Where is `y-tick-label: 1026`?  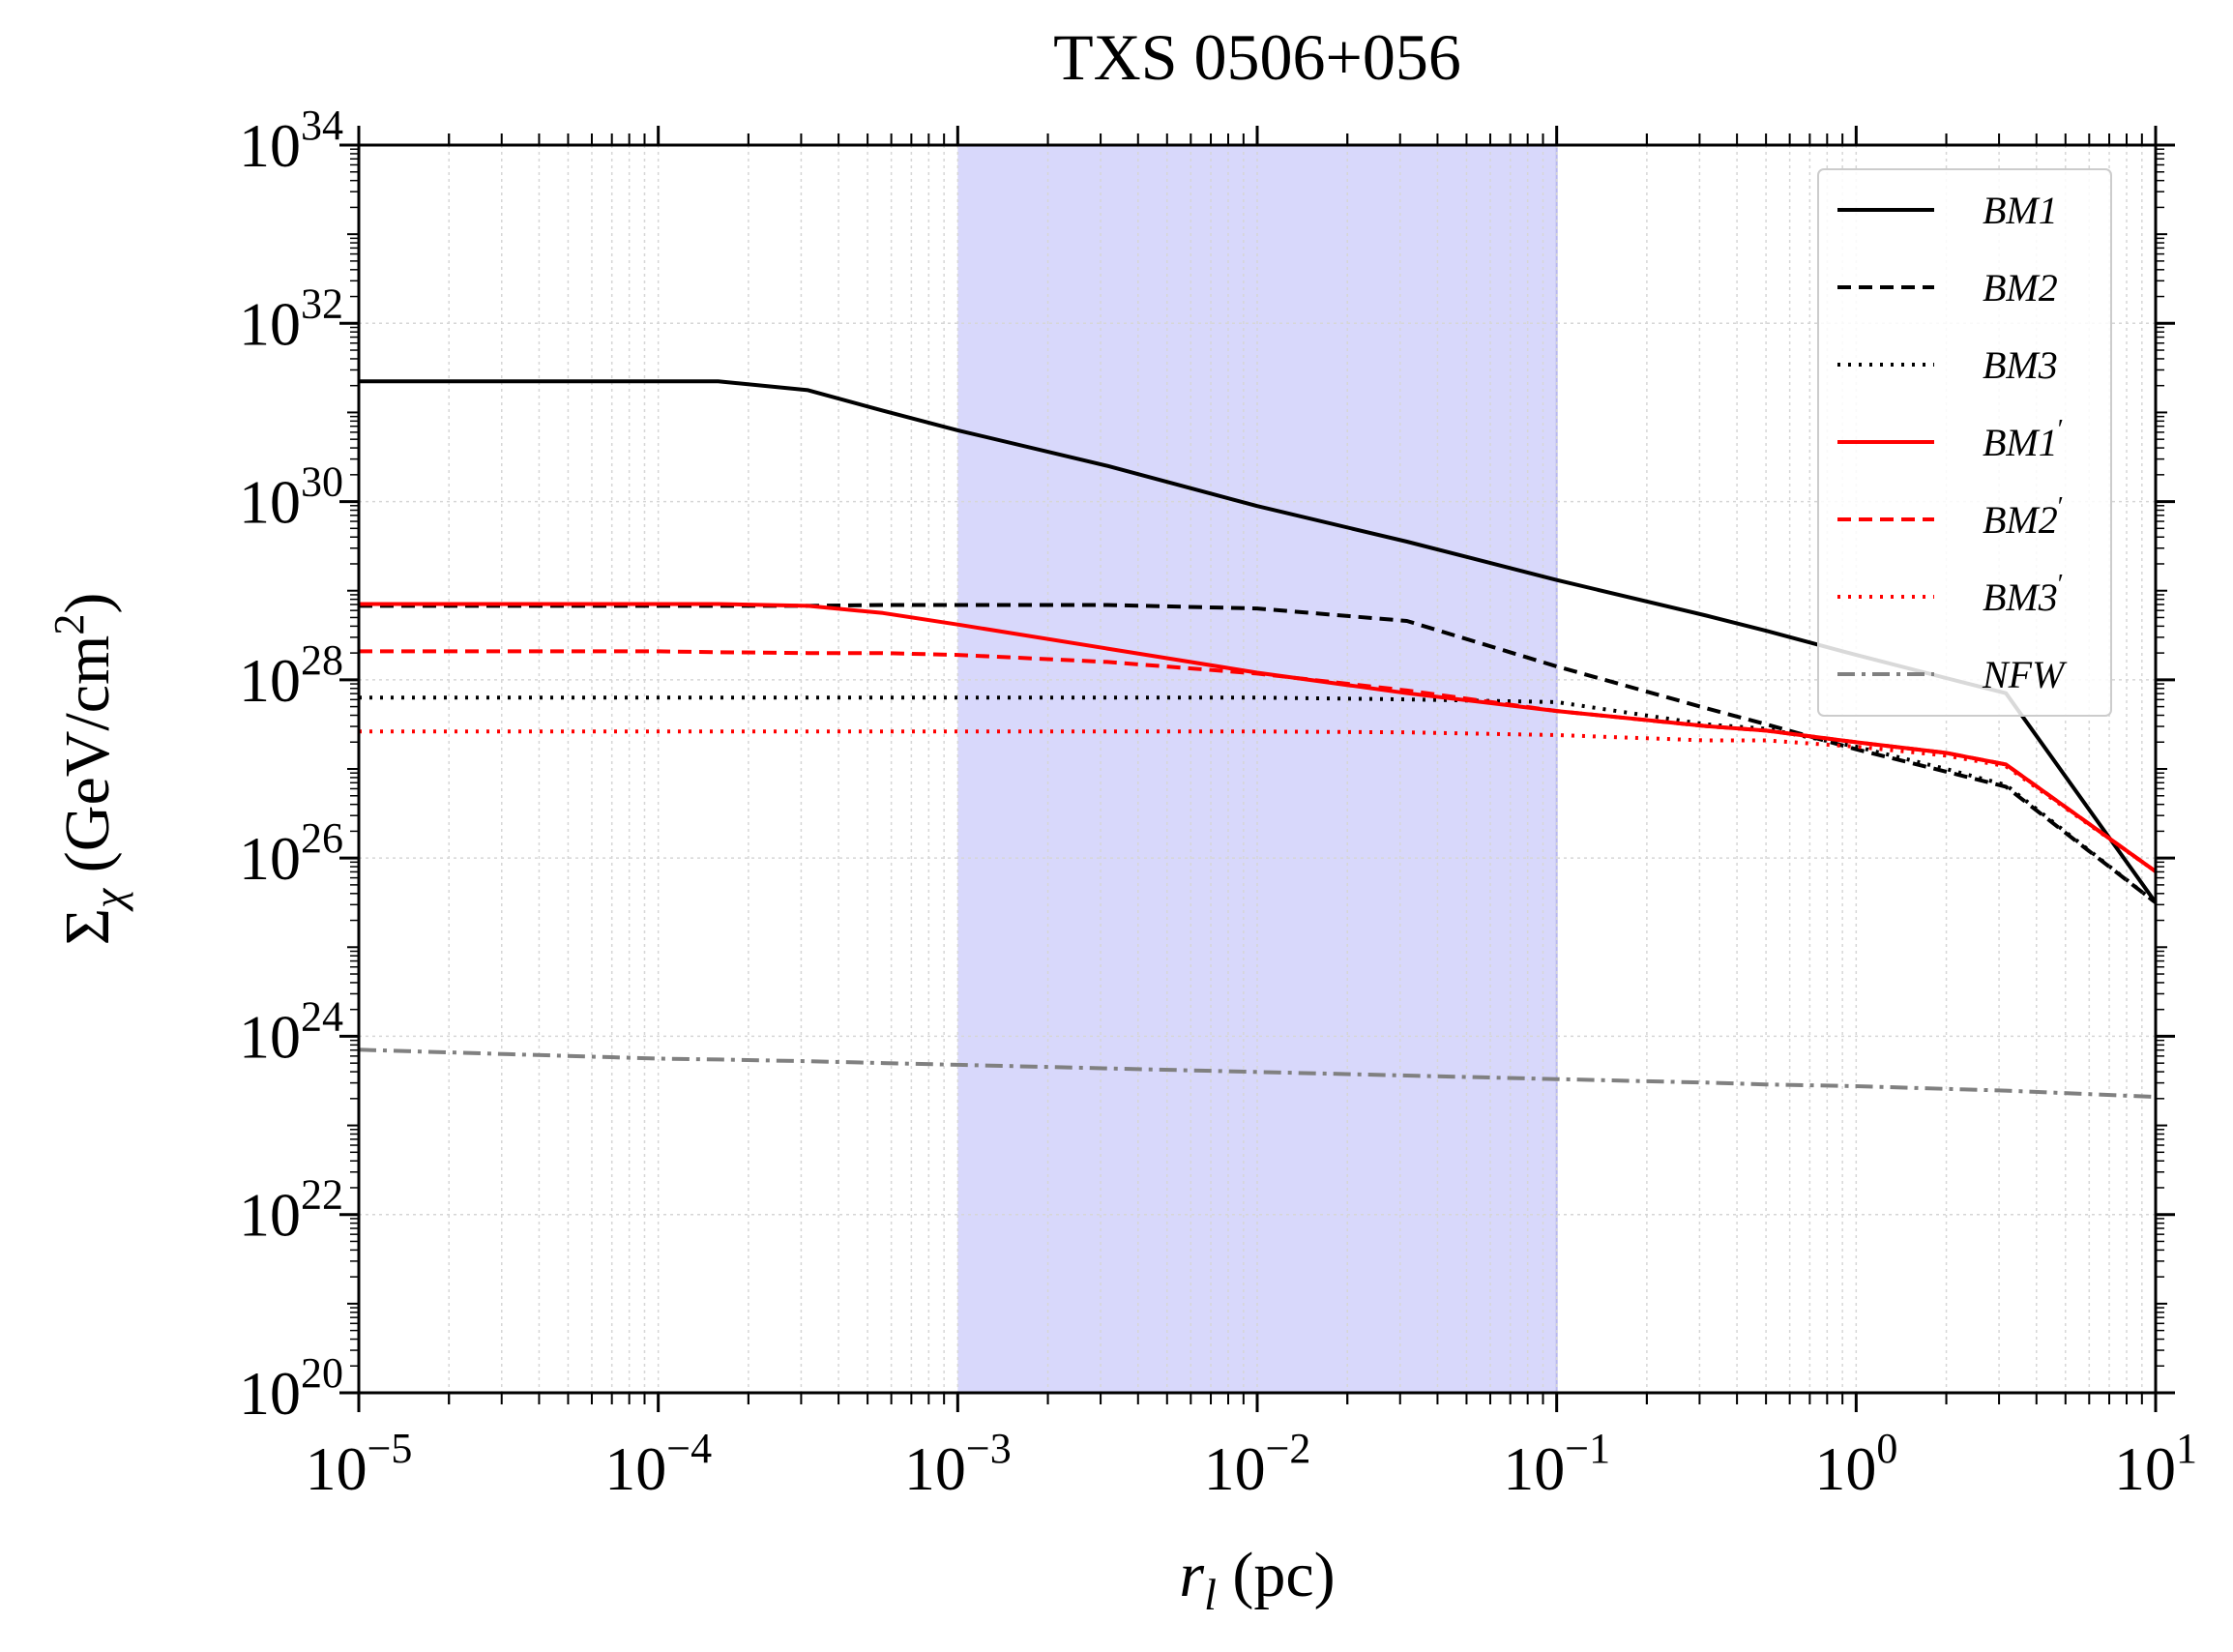
y-tick-label: 1026 is located at coordinates (291, 853).